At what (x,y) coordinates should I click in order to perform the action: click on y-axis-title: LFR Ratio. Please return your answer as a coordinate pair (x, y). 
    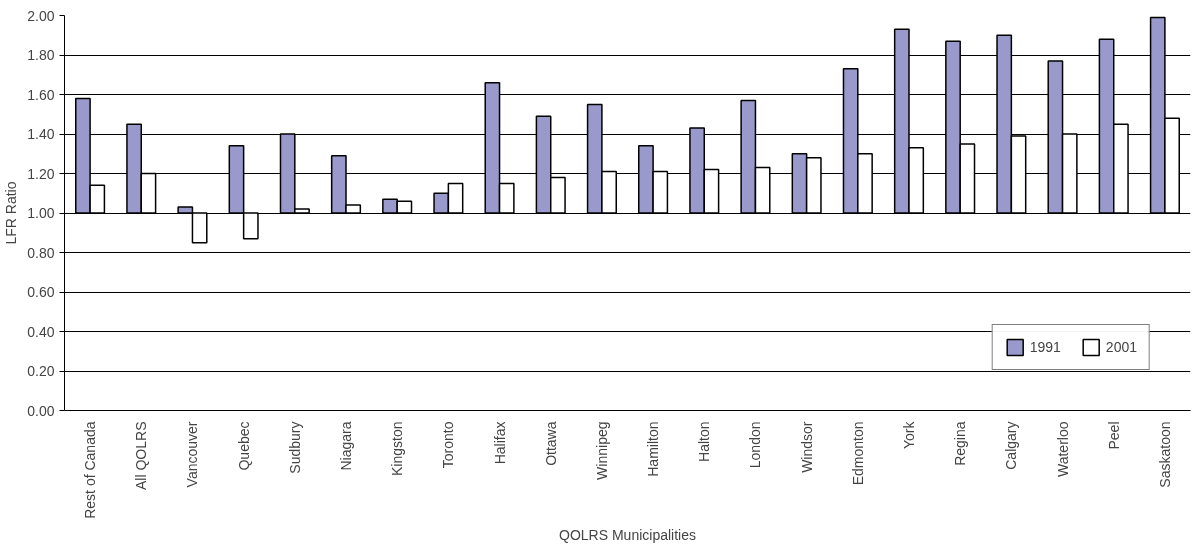
    Looking at the image, I should click on (11, 213).